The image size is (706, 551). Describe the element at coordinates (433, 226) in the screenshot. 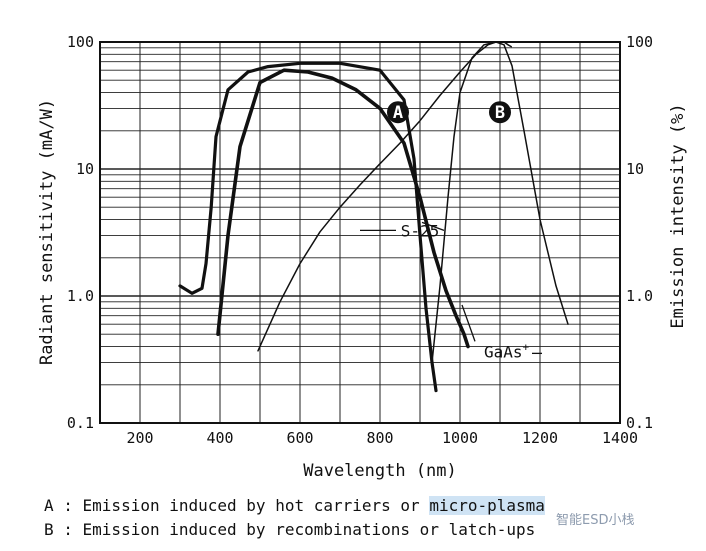

I see `leader-line-s25` at that location.